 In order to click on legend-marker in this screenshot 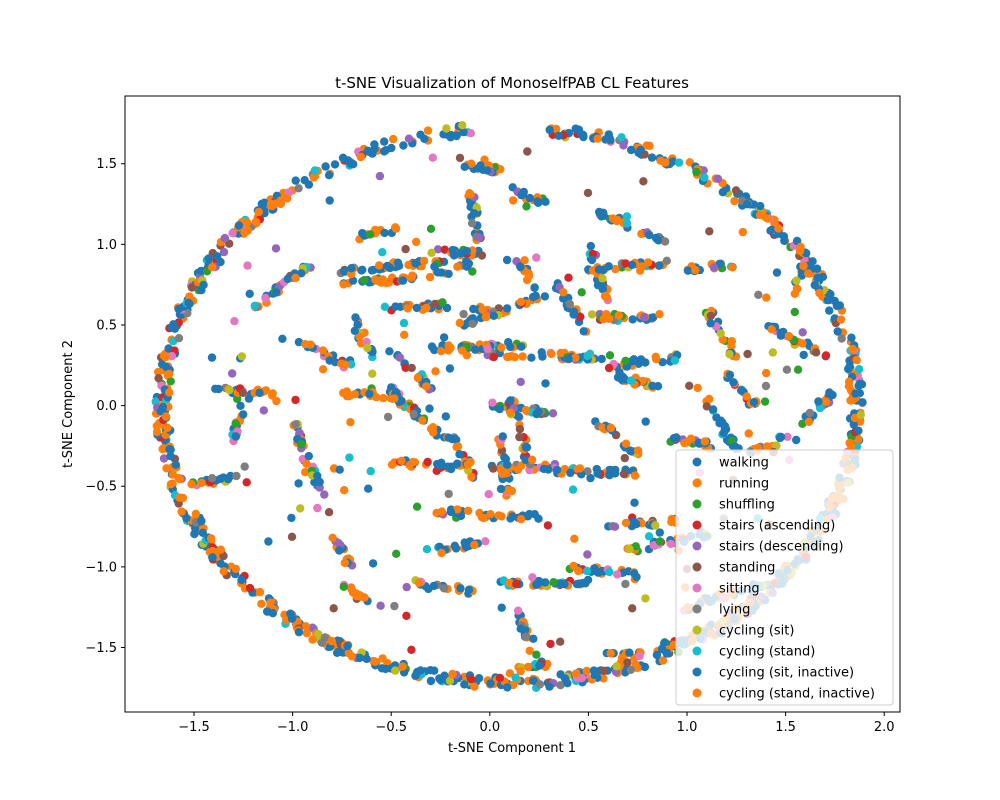, I will do `click(697, 672)`.